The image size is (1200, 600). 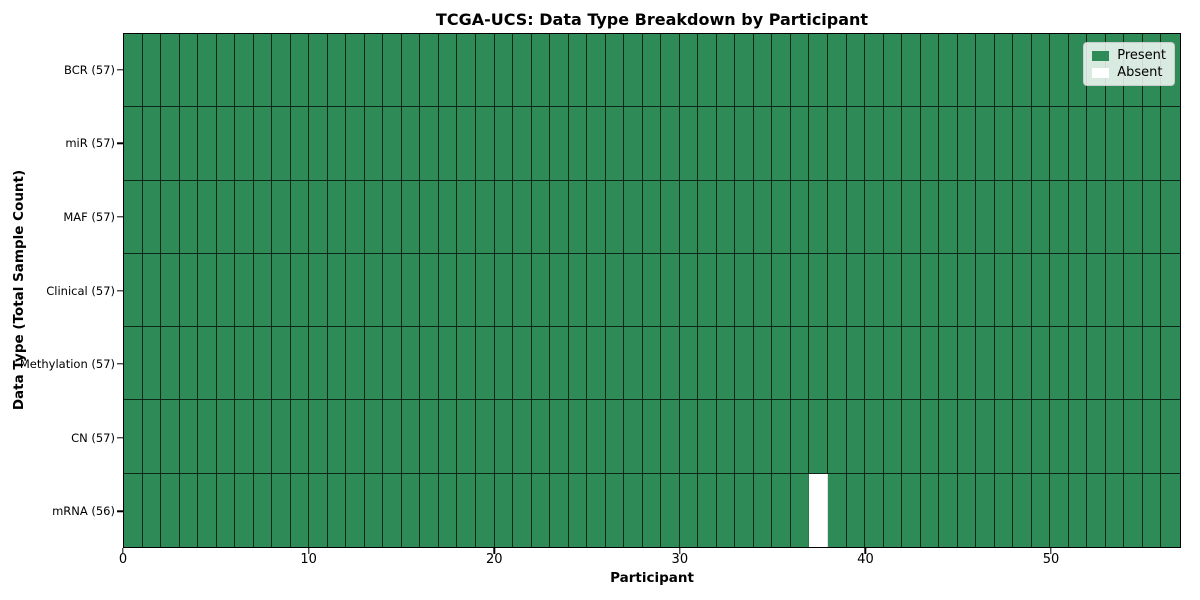 I want to click on y-tick-label: Methylation (57), so click(x=67, y=364).